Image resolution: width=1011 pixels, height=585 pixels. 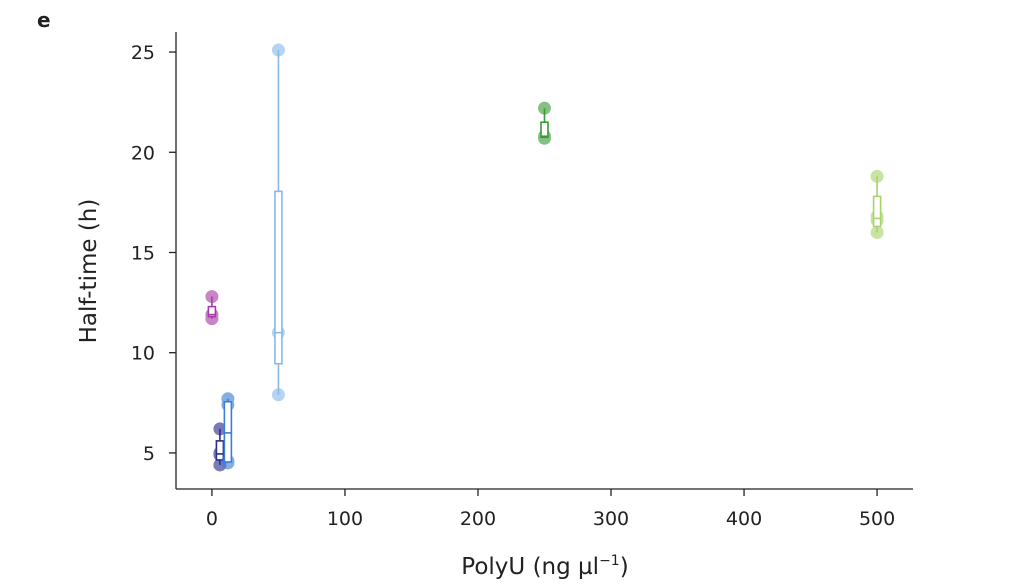 What do you see at coordinates (212, 519) in the screenshot?
I see `x-tick-label: 0` at bounding box center [212, 519].